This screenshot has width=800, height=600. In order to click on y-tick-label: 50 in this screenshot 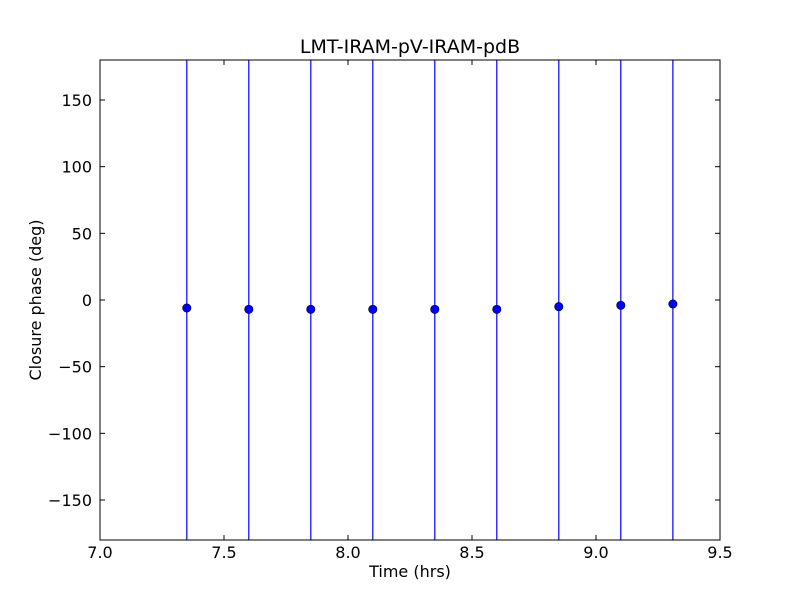, I will do `click(82, 233)`.